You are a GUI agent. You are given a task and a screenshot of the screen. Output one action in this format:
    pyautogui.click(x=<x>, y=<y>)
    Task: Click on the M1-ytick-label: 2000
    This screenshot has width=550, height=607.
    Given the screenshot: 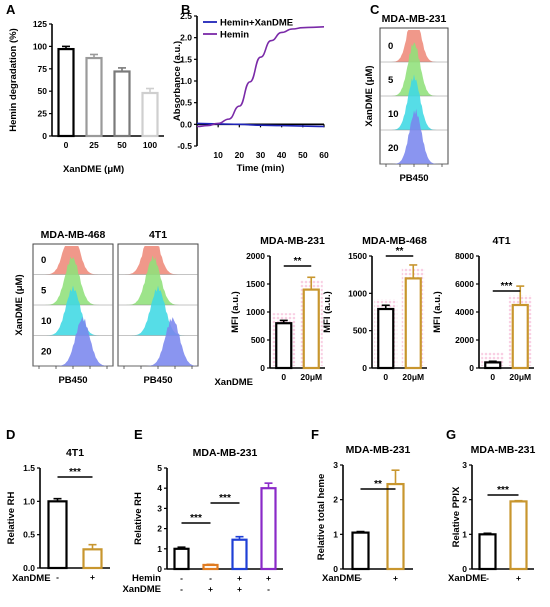 What is the action you would take?
    pyautogui.click(x=255, y=256)
    